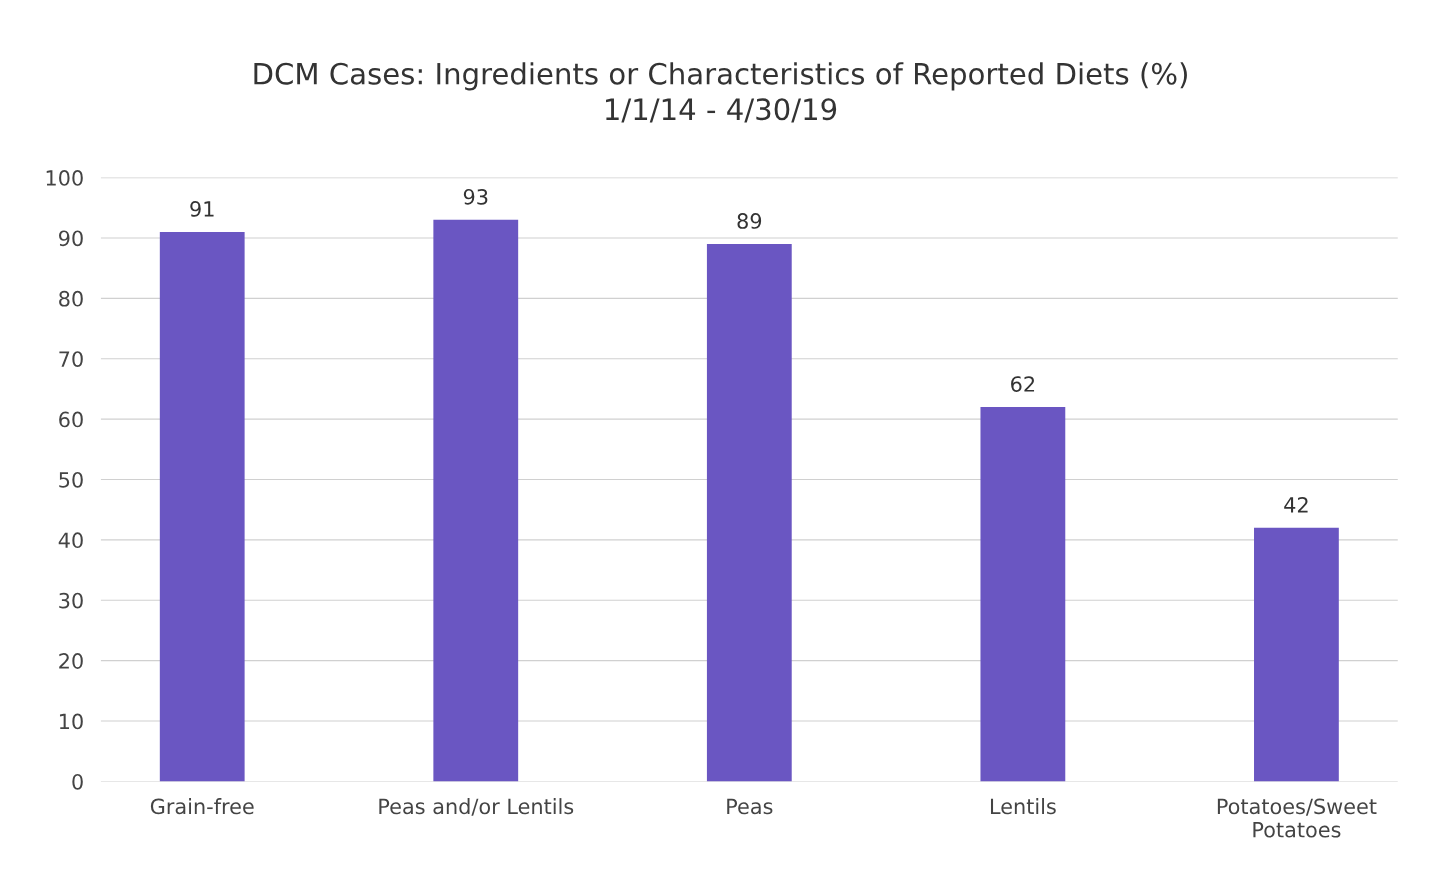  I want to click on y-tick-label: 0, so click(77, 781).